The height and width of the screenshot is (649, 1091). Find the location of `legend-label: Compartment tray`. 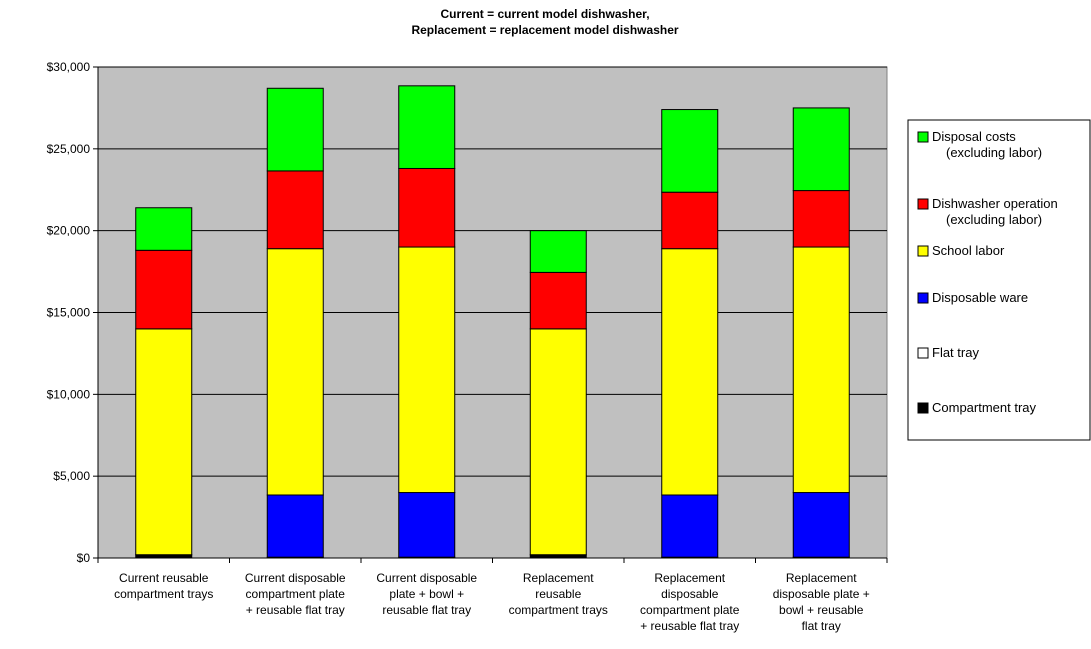

legend-label: Compartment tray is located at coordinates (984, 407).